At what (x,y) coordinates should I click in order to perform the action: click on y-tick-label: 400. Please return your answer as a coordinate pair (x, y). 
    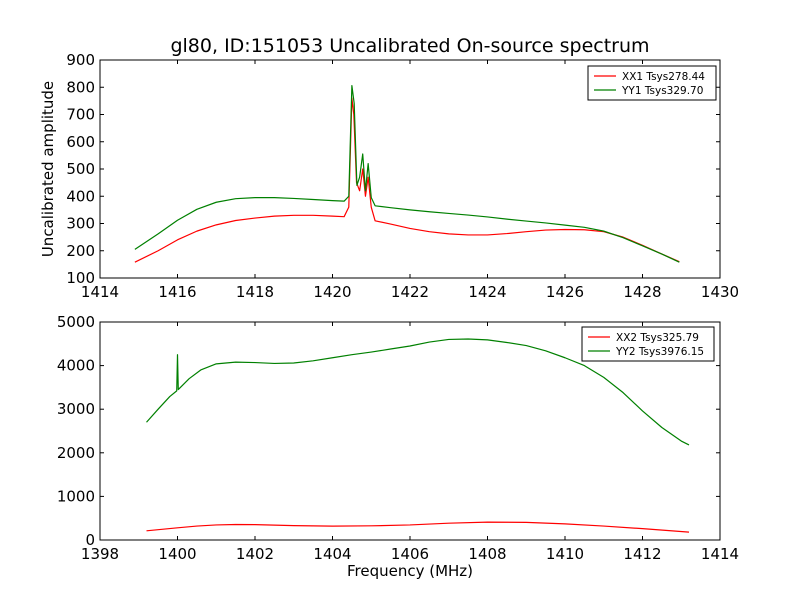
    Looking at the image, I should click on (80, 196).